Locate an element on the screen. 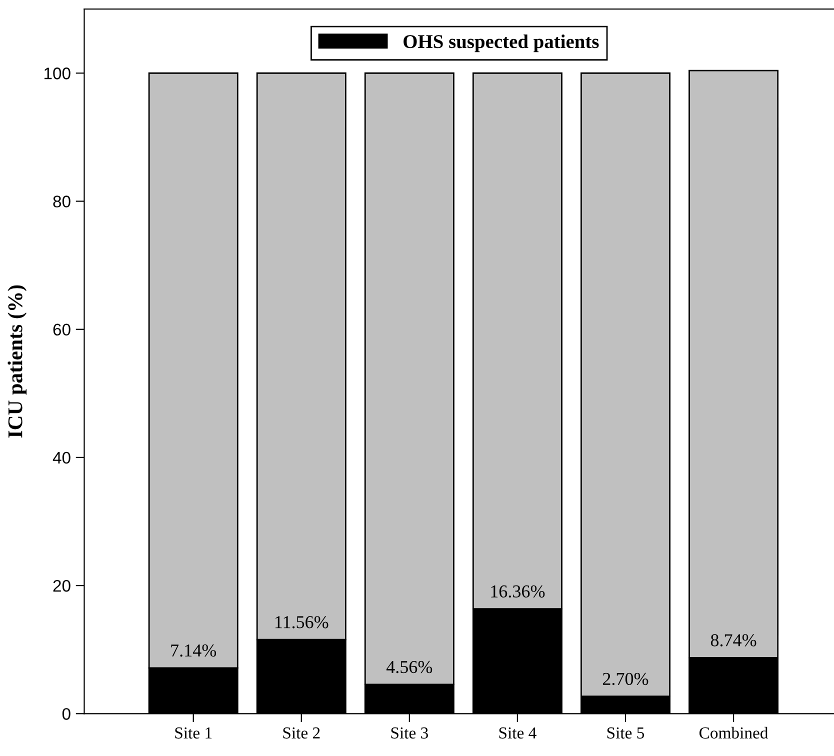  x-tick-label: Site 3 is located at coordinates (409, 733).